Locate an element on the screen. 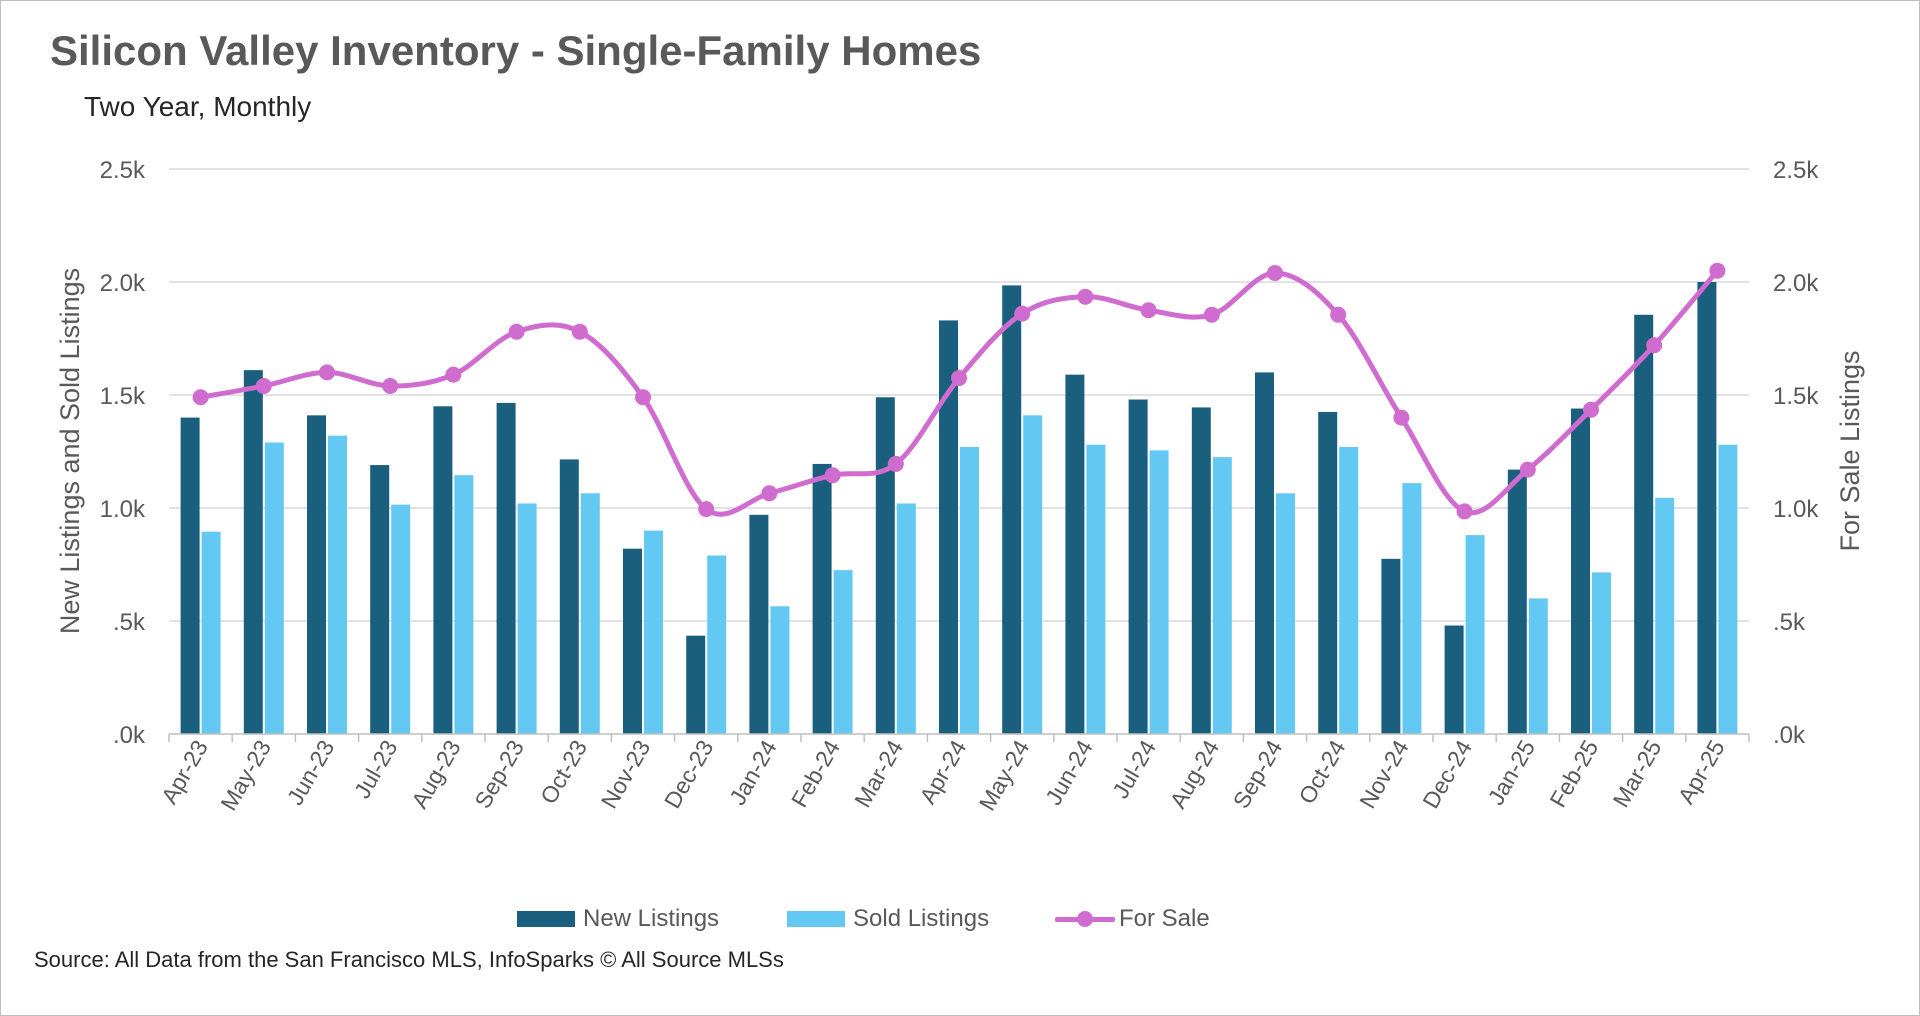 Image resolution: width=1920 pixels, height=1016 pixels. x-tick-label: Jan-24 is located at coordinates (753, 772).